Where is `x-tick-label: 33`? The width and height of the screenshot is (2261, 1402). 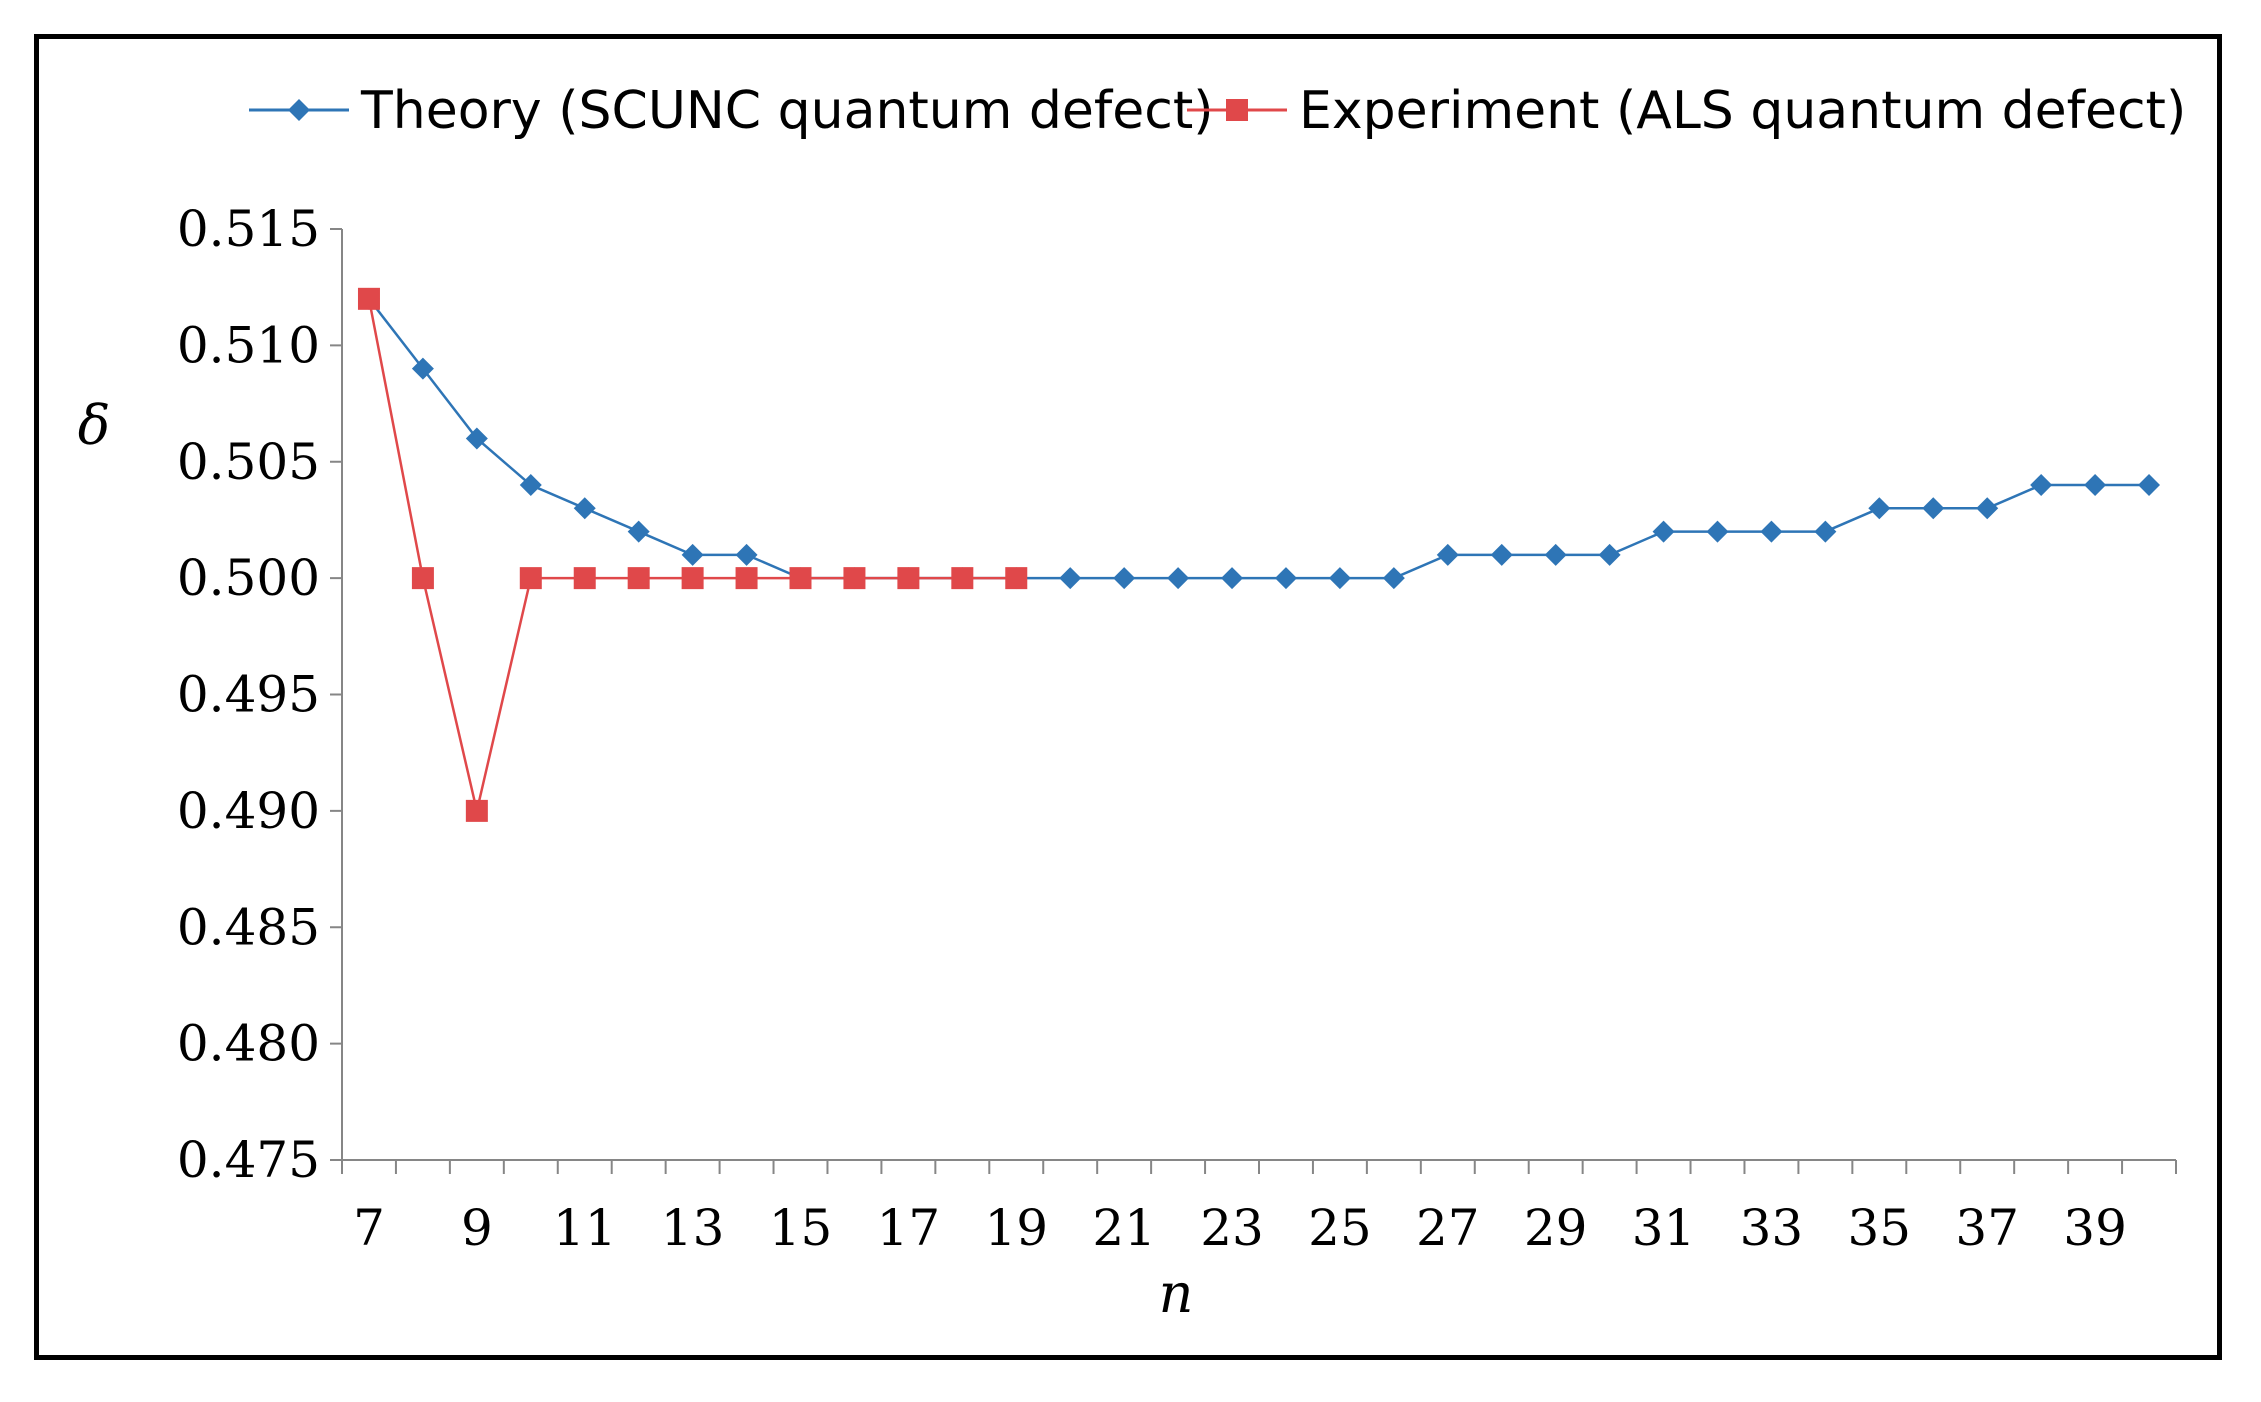
x-tick-label: 33 is located at coordinates (1772, 1228).